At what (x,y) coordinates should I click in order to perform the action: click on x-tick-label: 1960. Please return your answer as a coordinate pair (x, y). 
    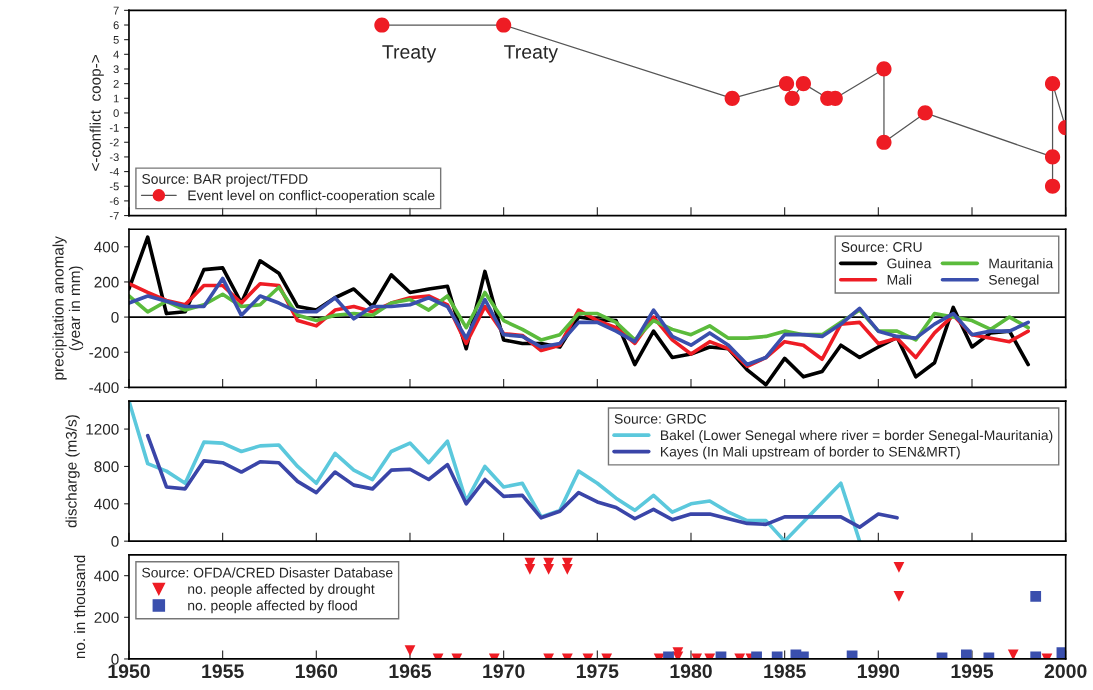
    Looking at the image, I should click on (316, 671).